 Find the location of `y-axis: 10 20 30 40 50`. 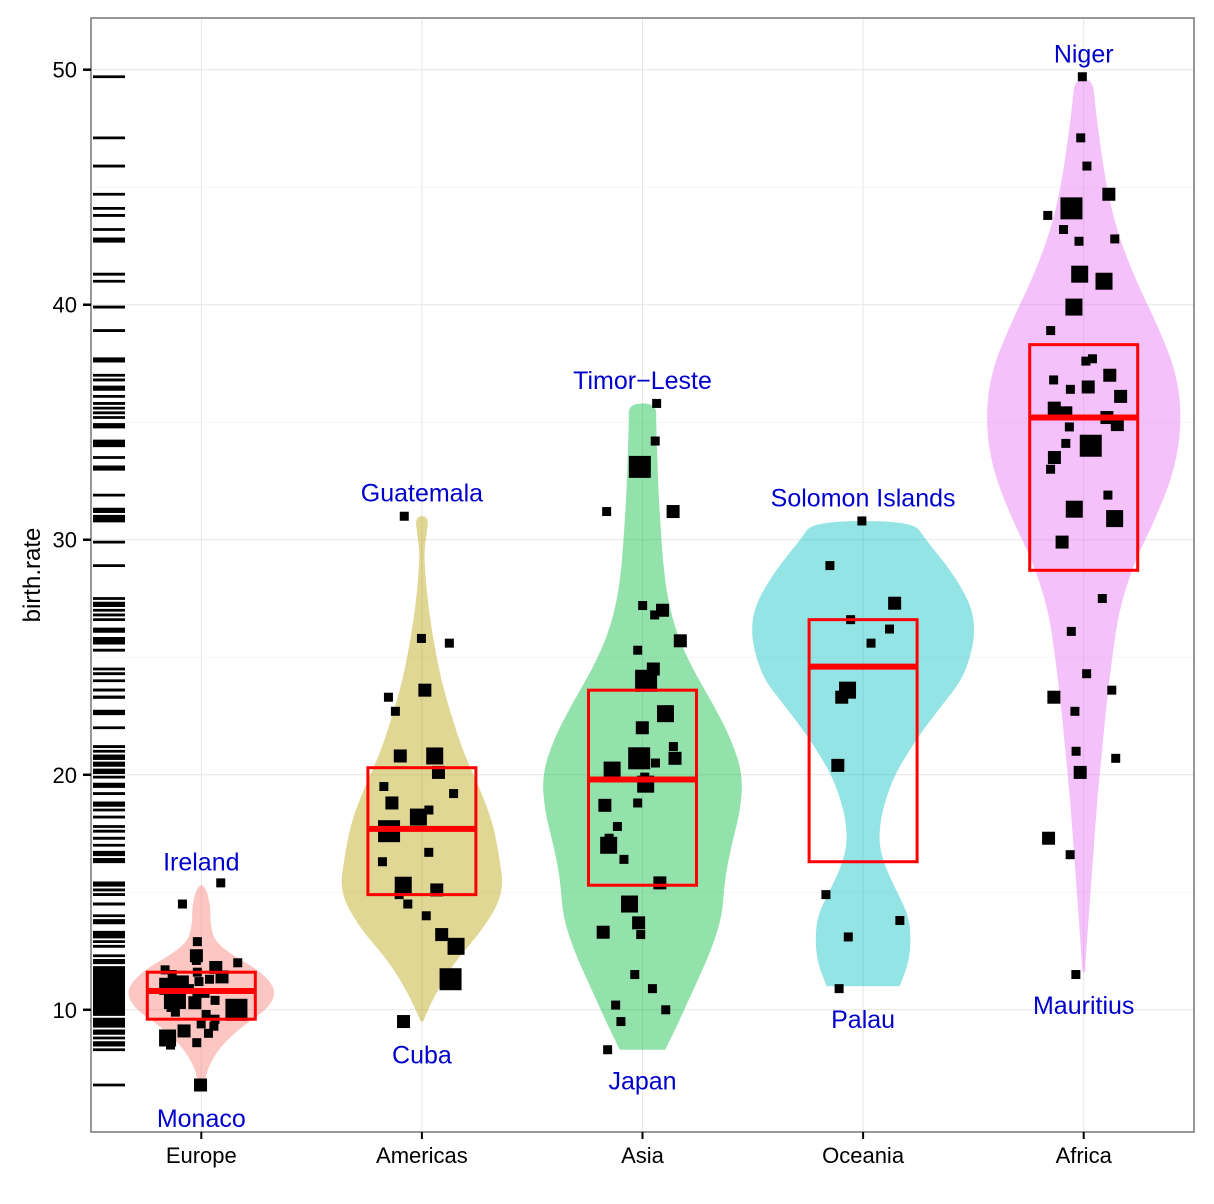

y-axis: 10 20 30 40 50 is located at coordinates (72, 540).